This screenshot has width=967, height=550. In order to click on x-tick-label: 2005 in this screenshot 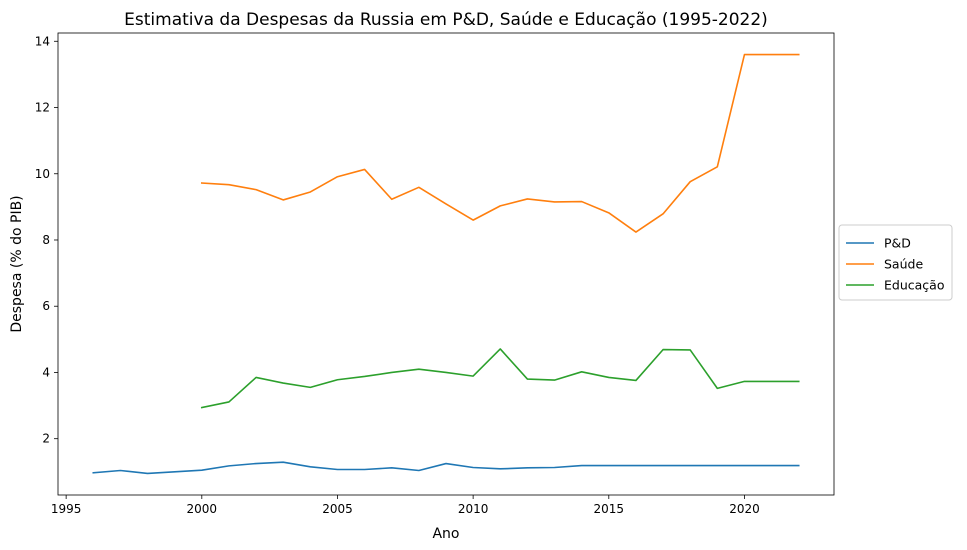, I will do `click(337, 509)`.